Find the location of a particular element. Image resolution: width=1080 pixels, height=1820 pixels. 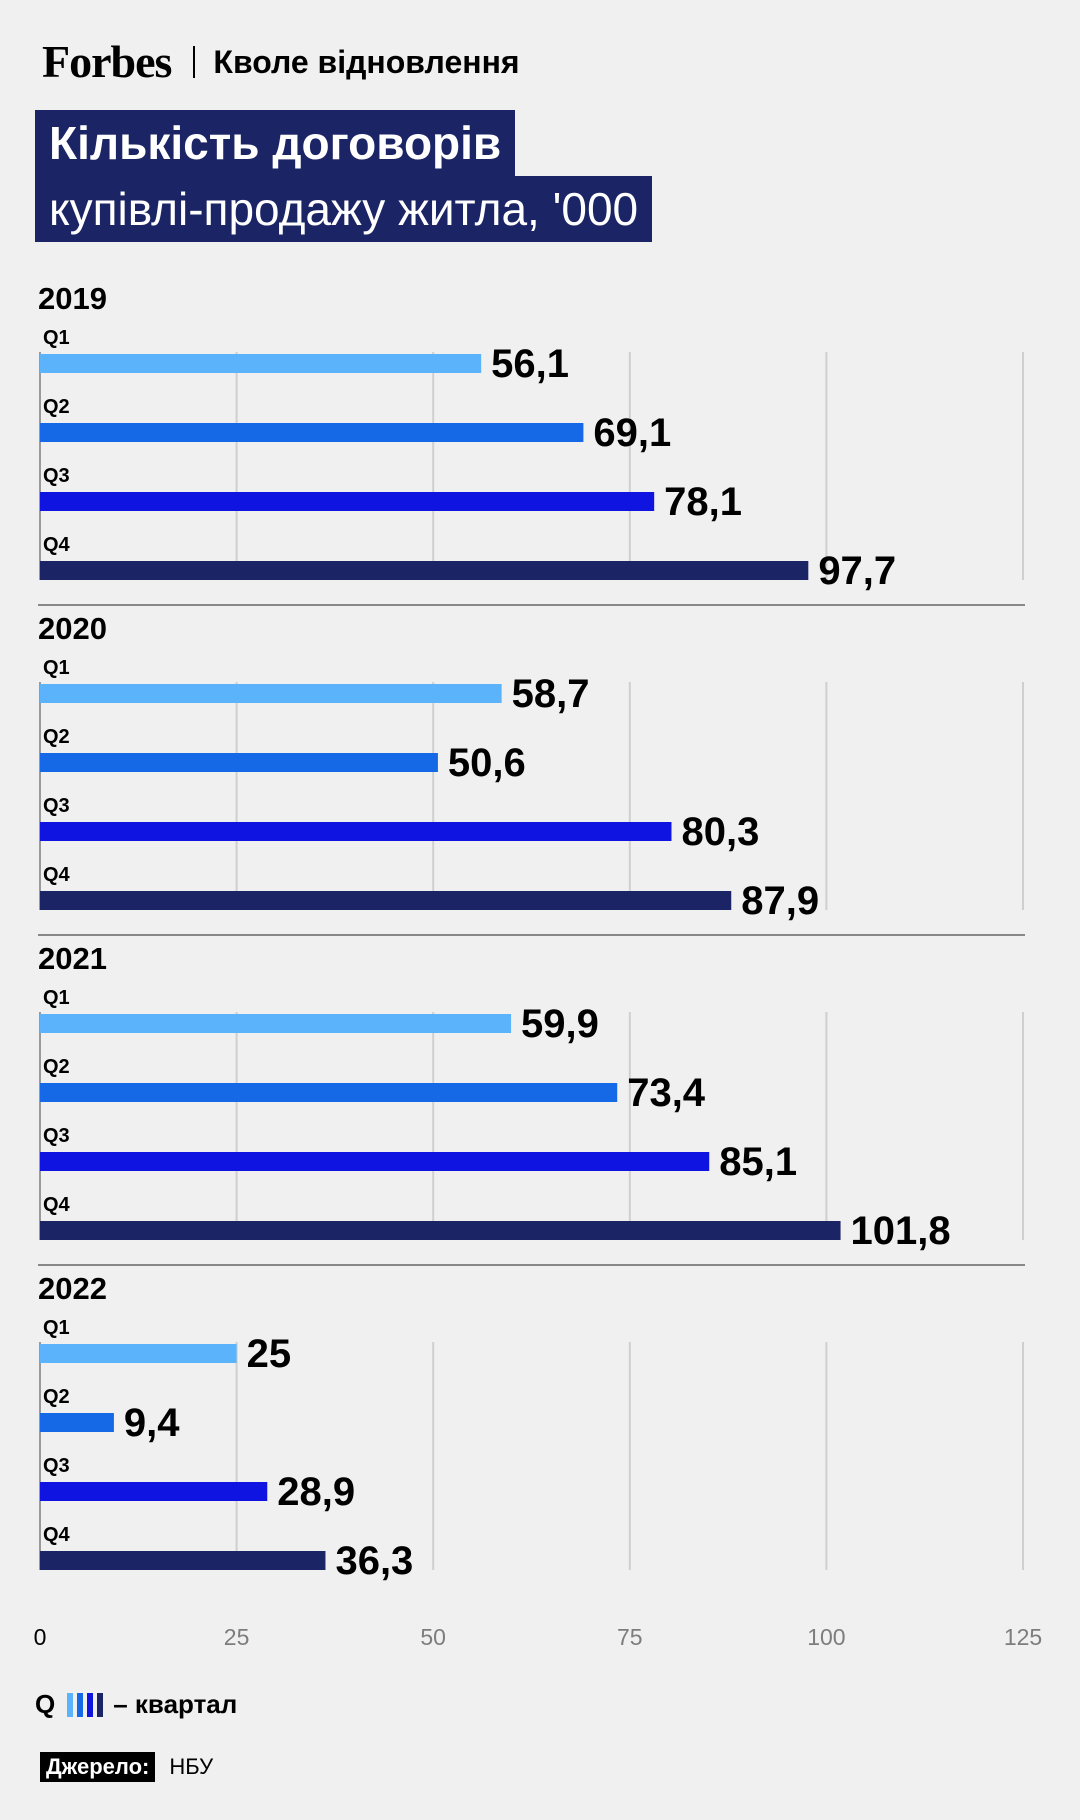

legend-text: – квартал is located at coordinates (175, 1704).